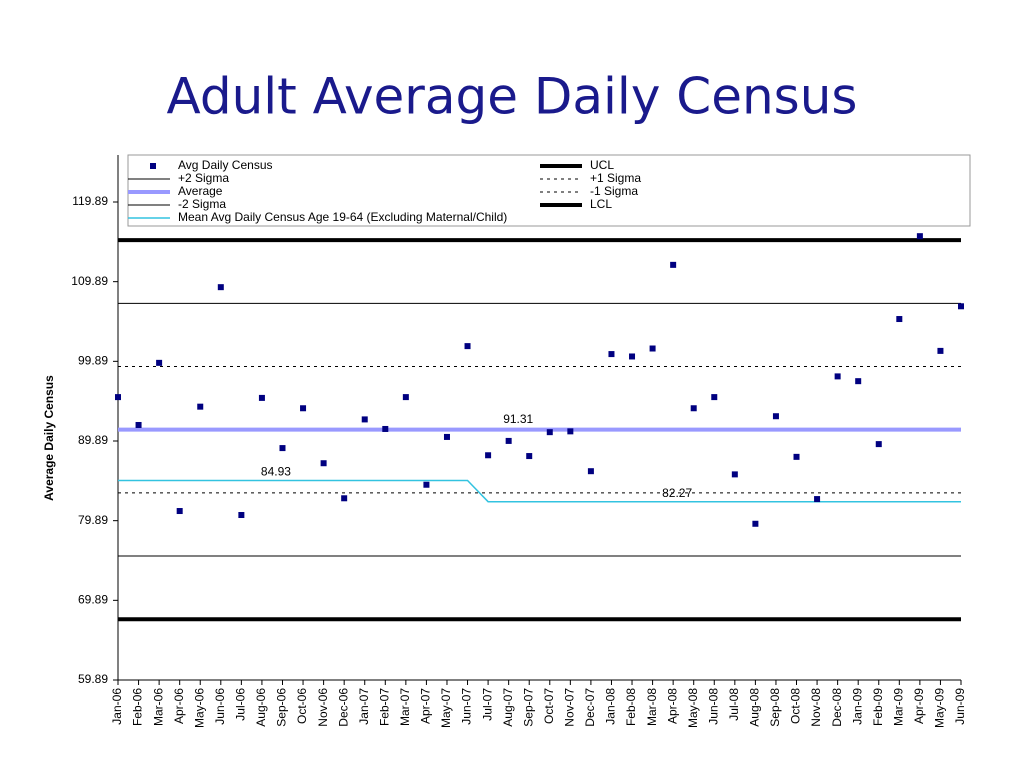 The image size is (1024, 773). Describe the element at coordinates (677, 493) in the screenshot. I see `data-label: 82.27` at that location.